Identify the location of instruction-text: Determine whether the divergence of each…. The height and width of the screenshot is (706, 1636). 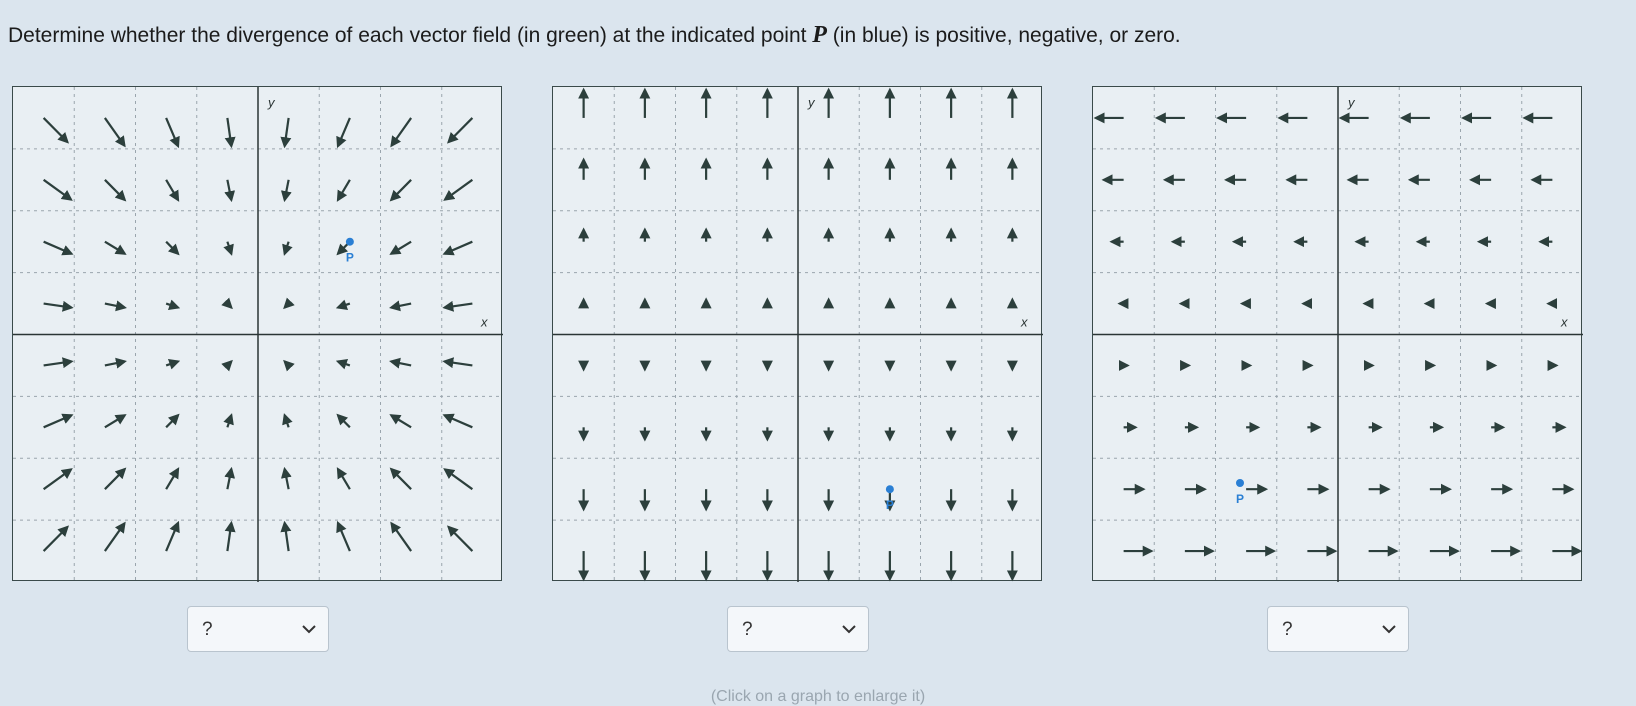
(410, 35).